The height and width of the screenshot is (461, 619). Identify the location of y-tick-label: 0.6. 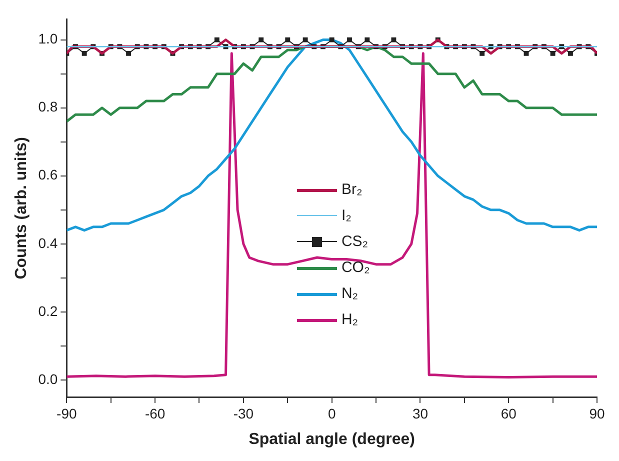
(48, 174).